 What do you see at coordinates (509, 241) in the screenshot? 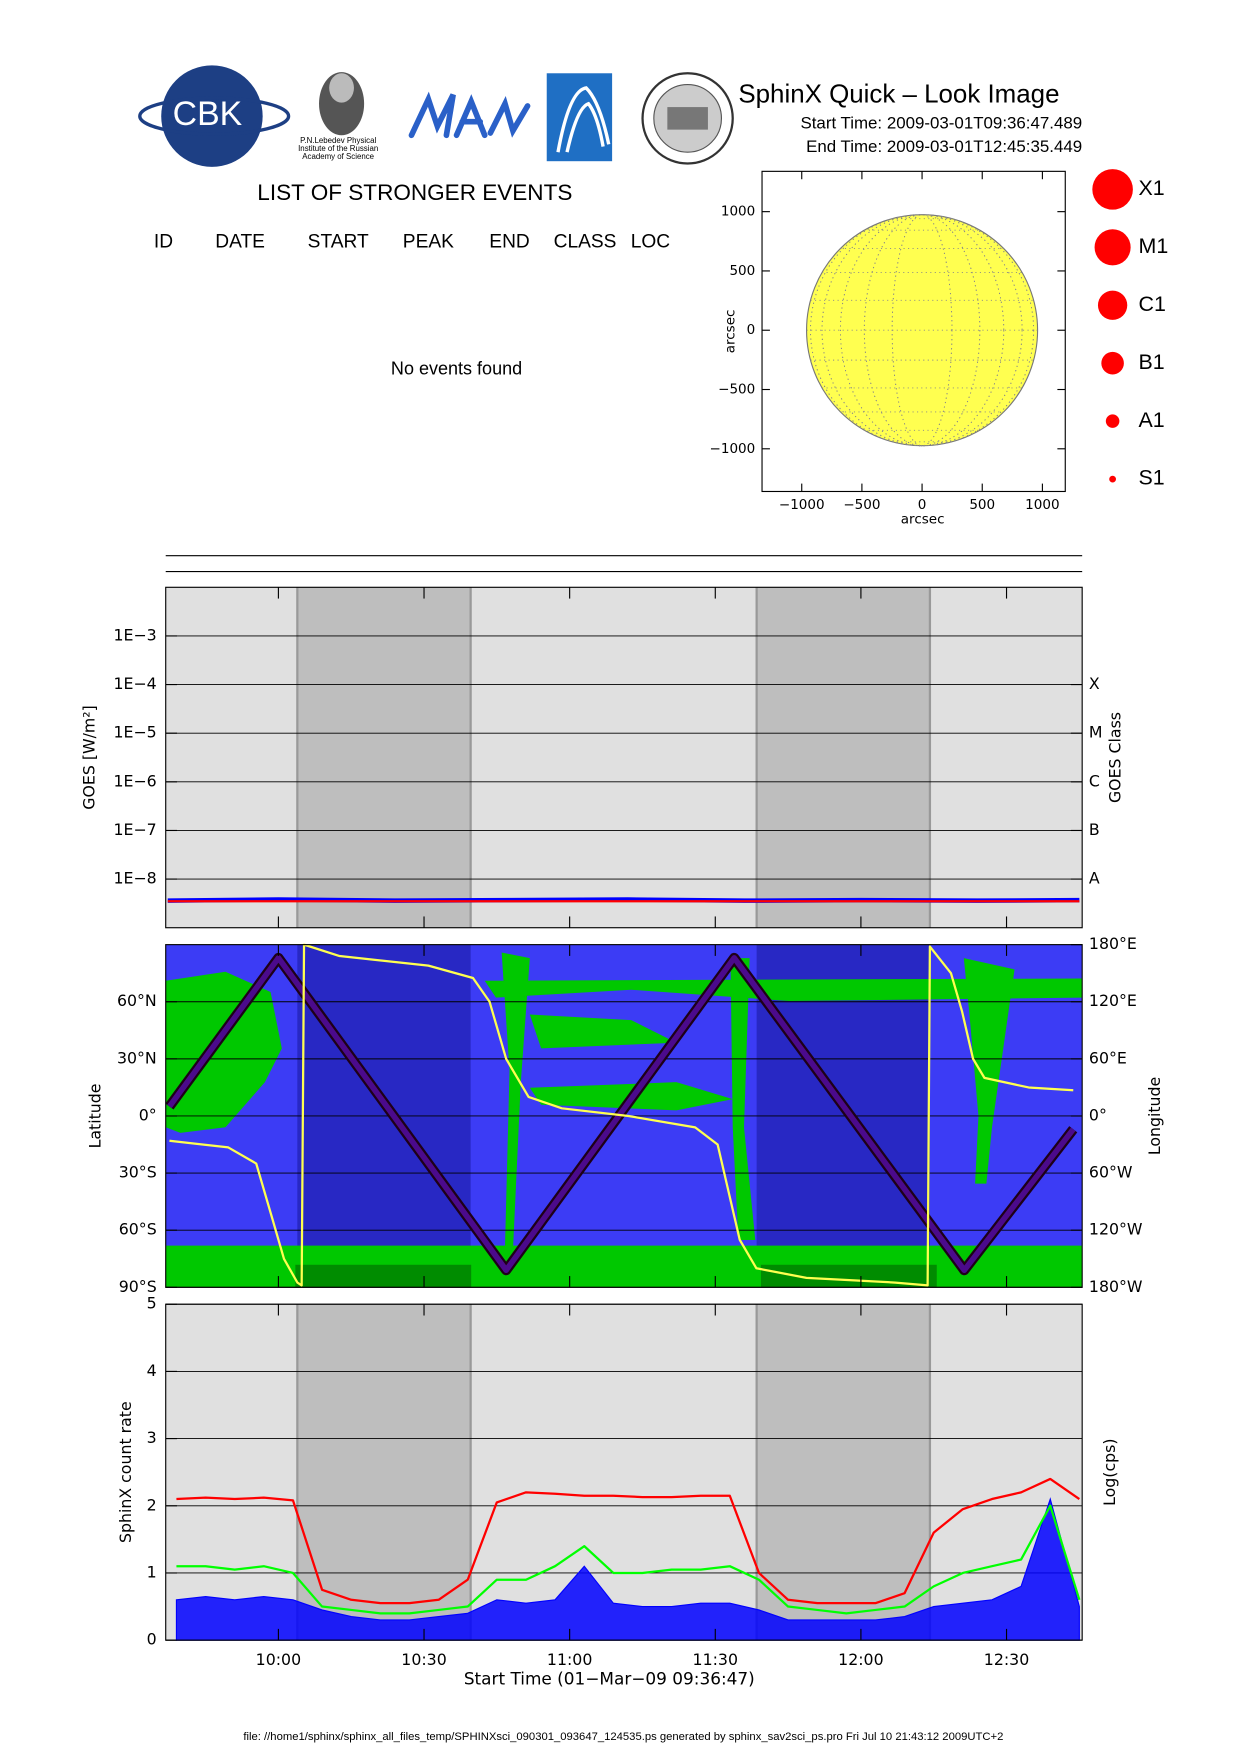
I see `events-column: END` at bounding box center [509, 241].